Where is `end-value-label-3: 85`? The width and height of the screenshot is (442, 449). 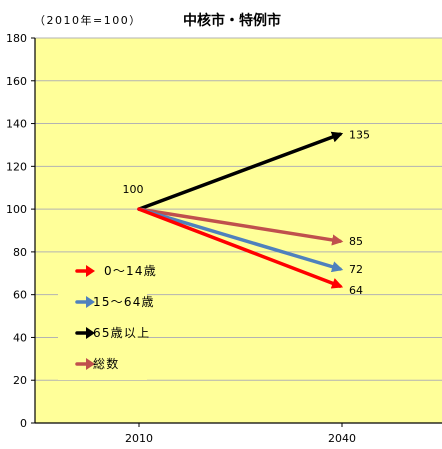 end-value-label-3: 85 is located at coordinates (356, 241).